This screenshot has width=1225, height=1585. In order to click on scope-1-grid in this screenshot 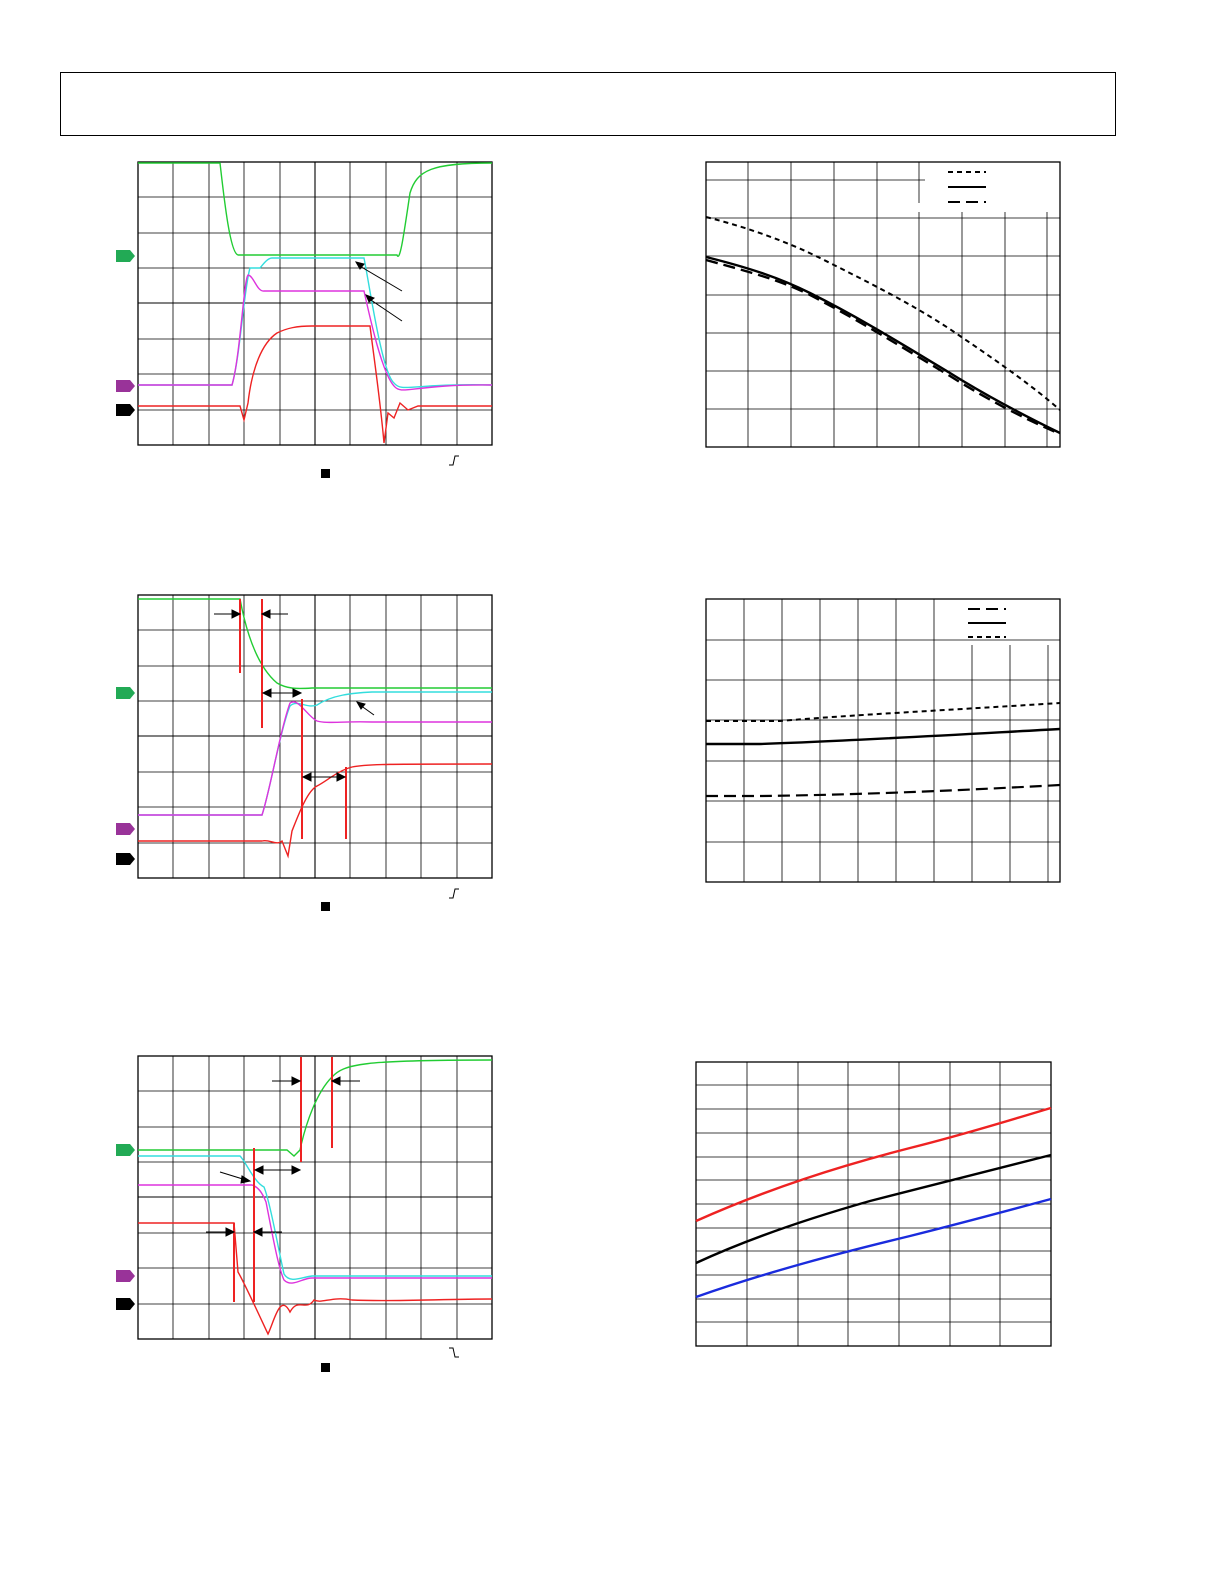, I will do `click(315, 303)`.